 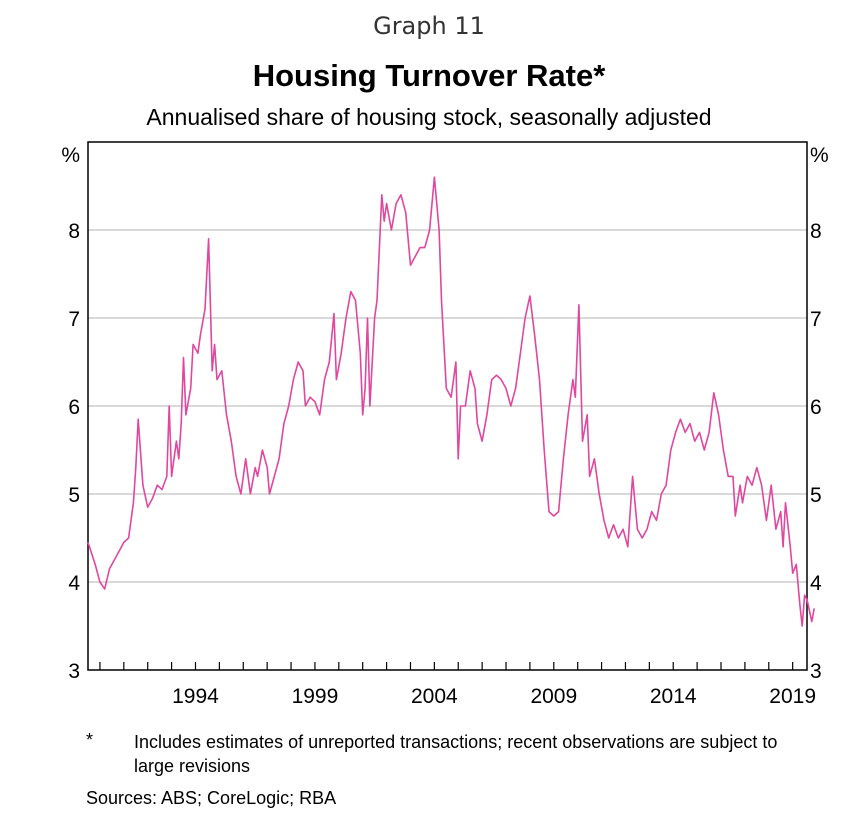 I want to click on y-unit-left: %, so click(x=70, y=155).